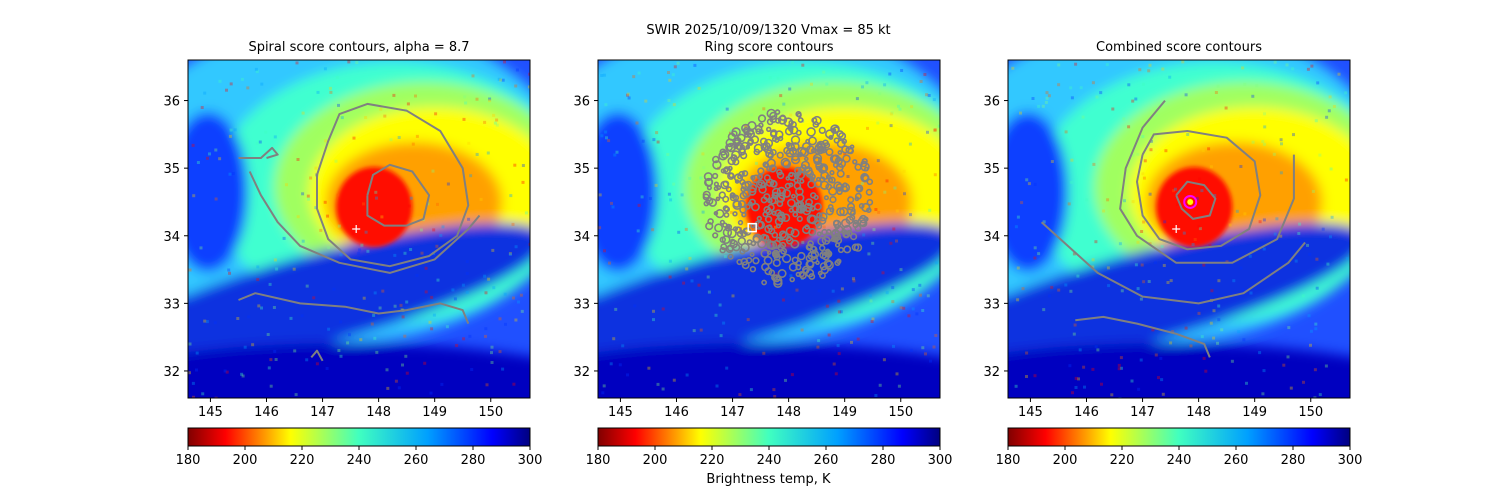 Image resolution: width=1500 pixels, height=500 pixels. Describe the element at coordinates (1008, 460) in the screenshot. I see `colorbar-tick-label: 180` at that location.